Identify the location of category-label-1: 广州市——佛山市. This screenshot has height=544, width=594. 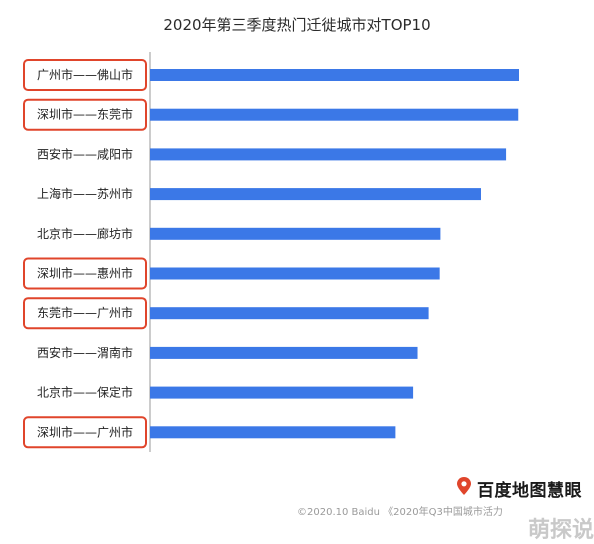
(85, 74).